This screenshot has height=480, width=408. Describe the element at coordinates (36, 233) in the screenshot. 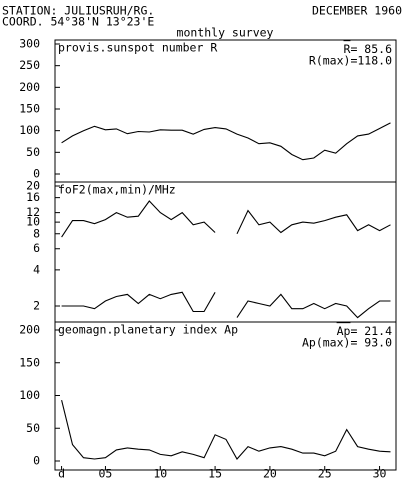

I see `y-tick-label: 8` at that location.